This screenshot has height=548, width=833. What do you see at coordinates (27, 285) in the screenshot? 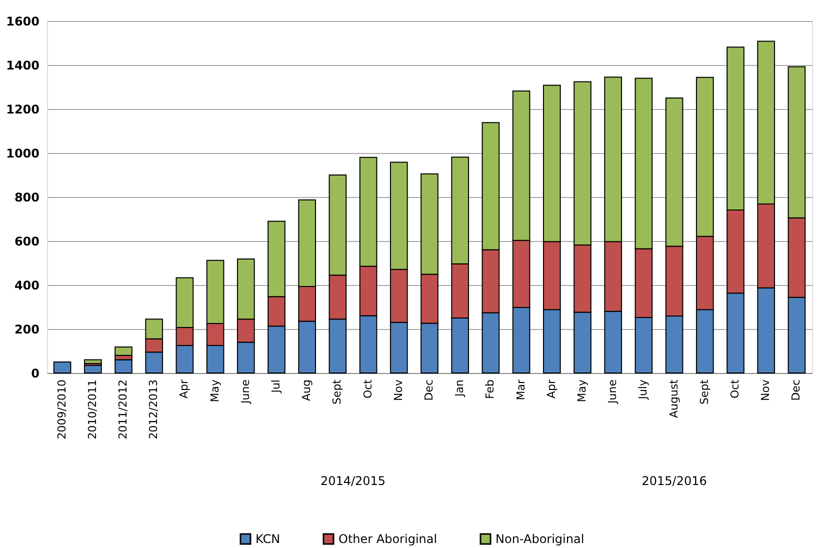
I see `y-tick-label: 400` at bounding box center [27, 285].